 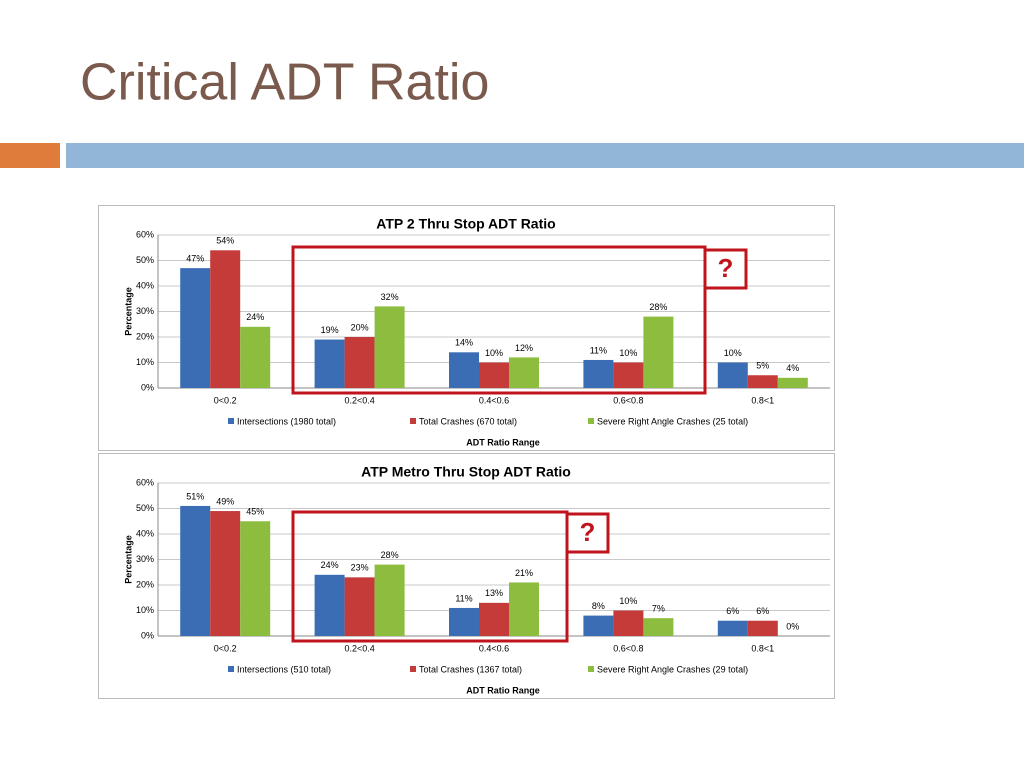 I want to click on data-label: 0%, so click(x=792, y=626).